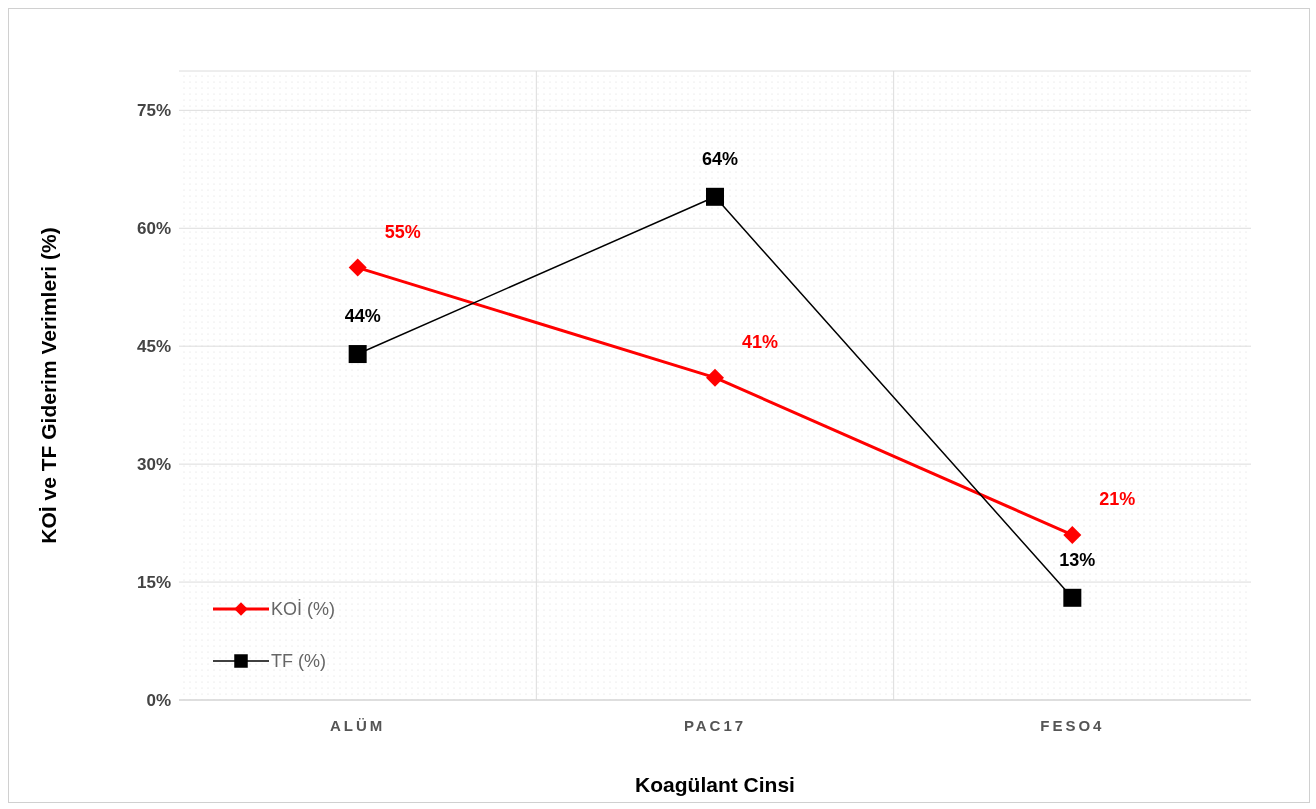  What do you see at coordinates (715, 725) in the screenshot?
I see `x-tick-label: PAC17` at bounding box center [715, 725].